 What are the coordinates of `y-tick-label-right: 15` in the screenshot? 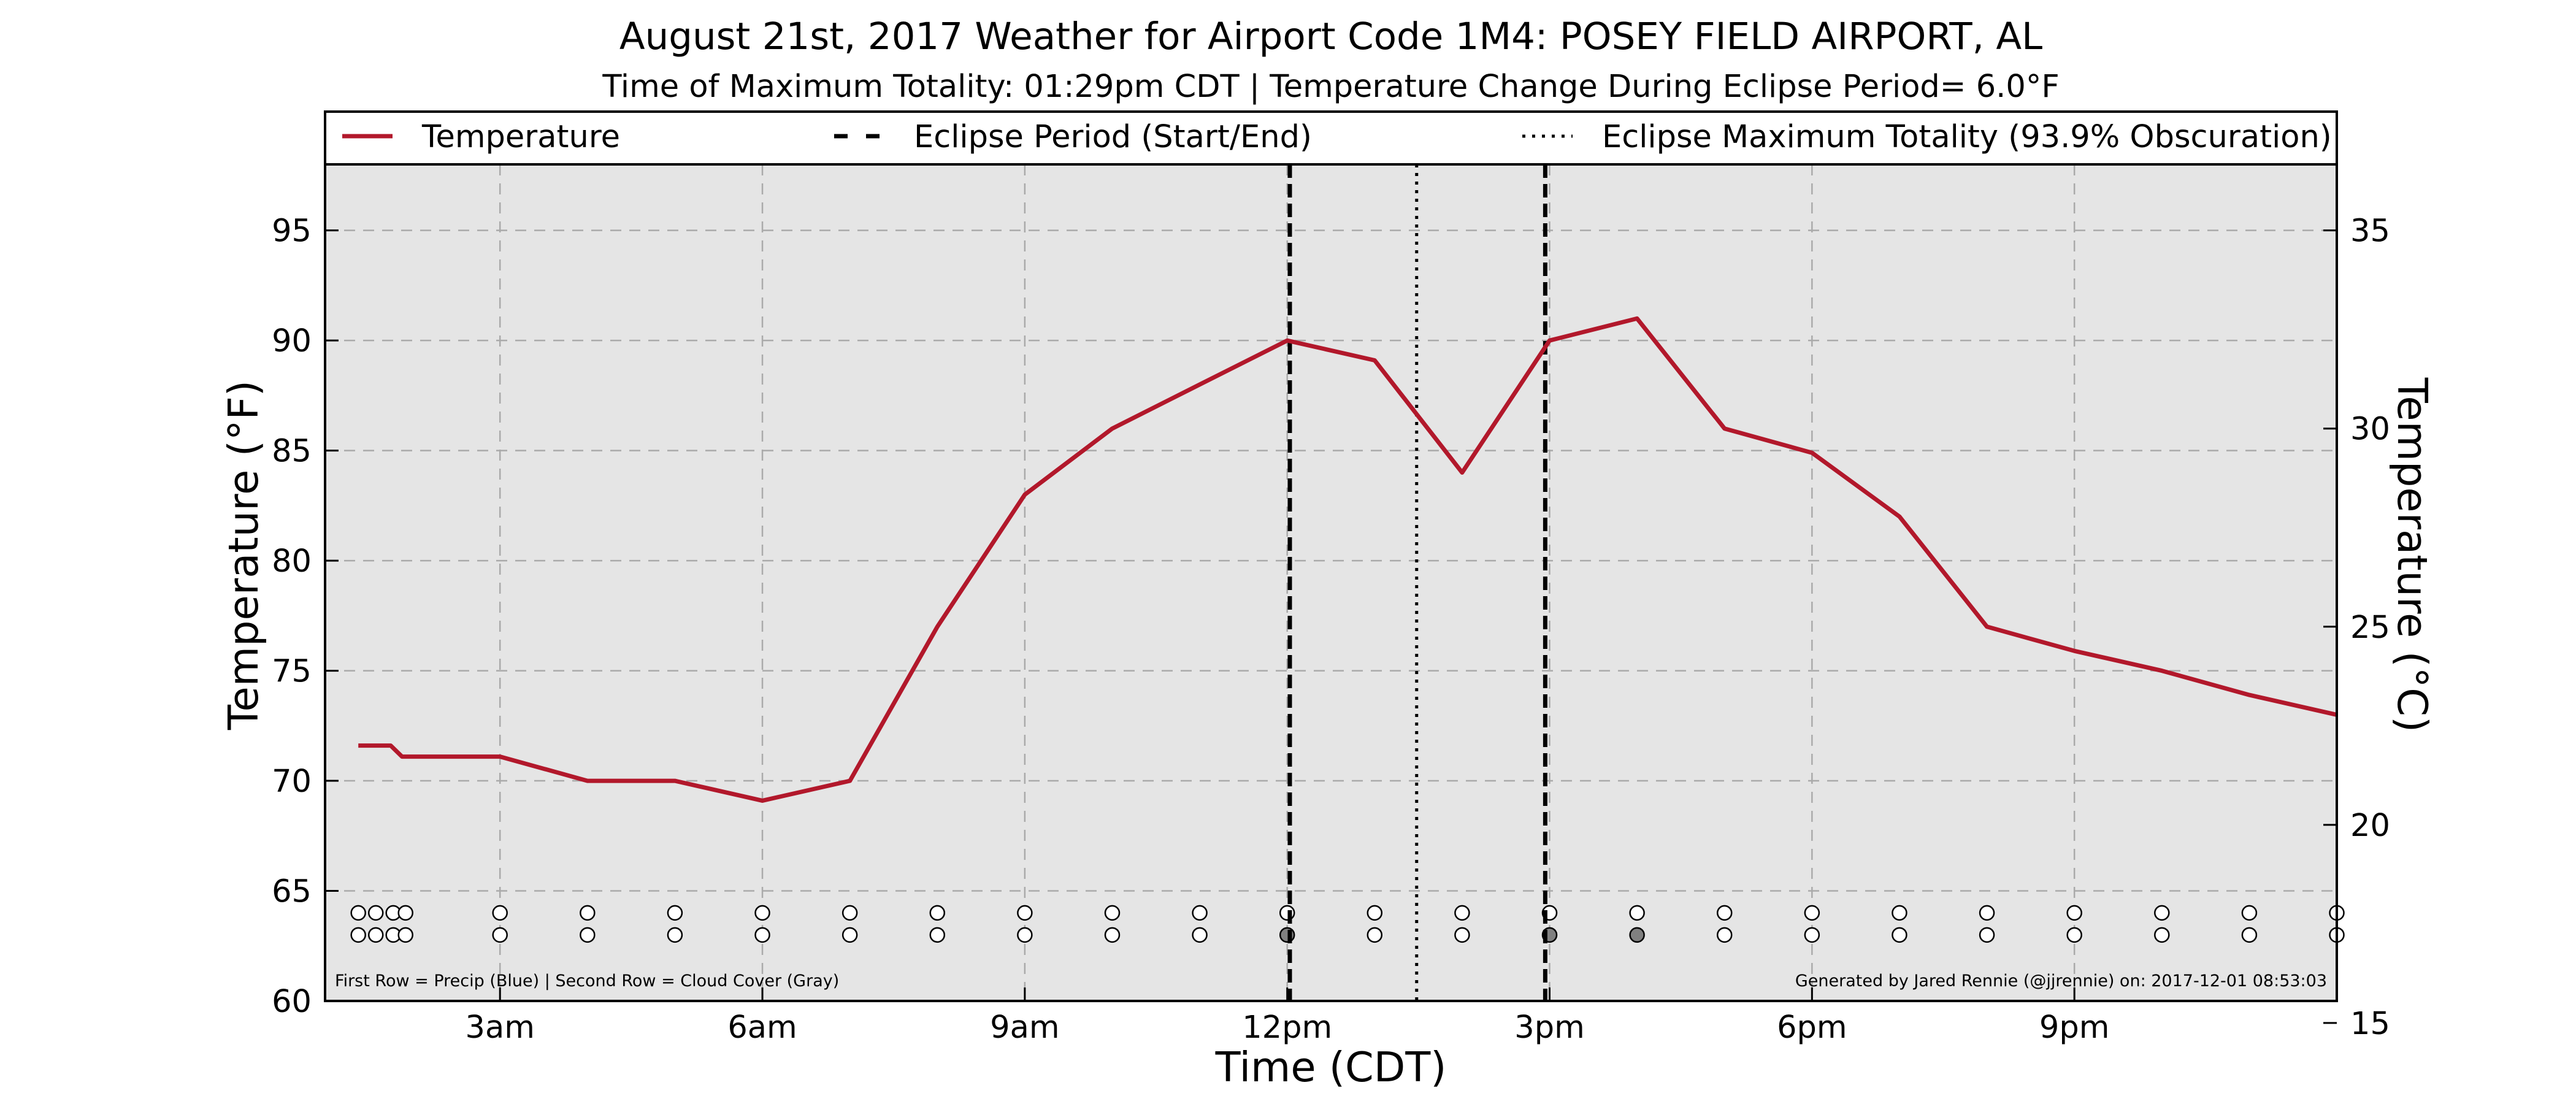 It's located at (2370, 1024).